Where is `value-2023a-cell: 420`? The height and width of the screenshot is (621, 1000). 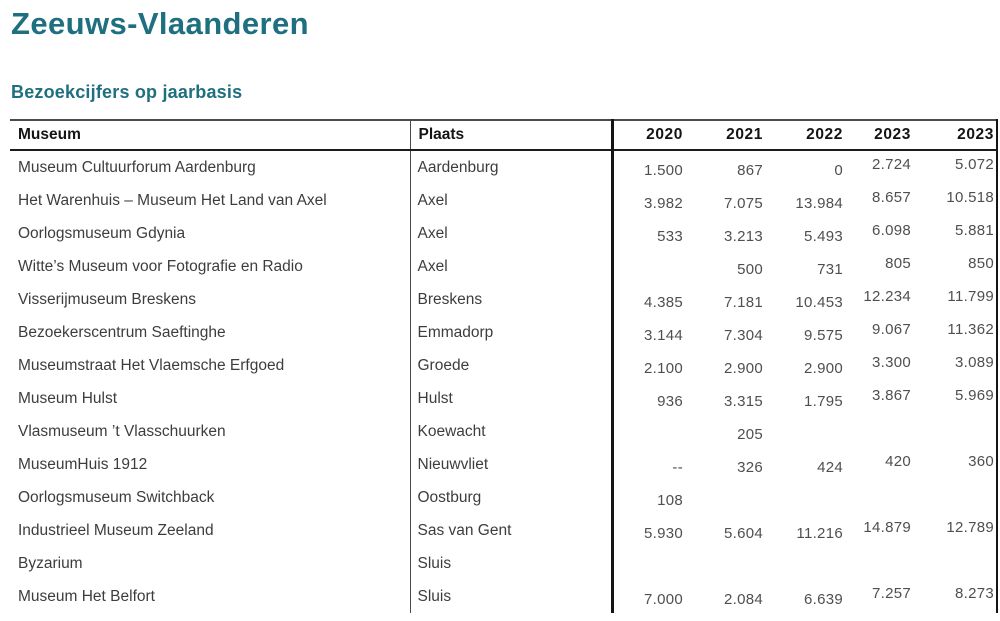
value-2023a-cell: 420 is located at coordinates (898, 461).